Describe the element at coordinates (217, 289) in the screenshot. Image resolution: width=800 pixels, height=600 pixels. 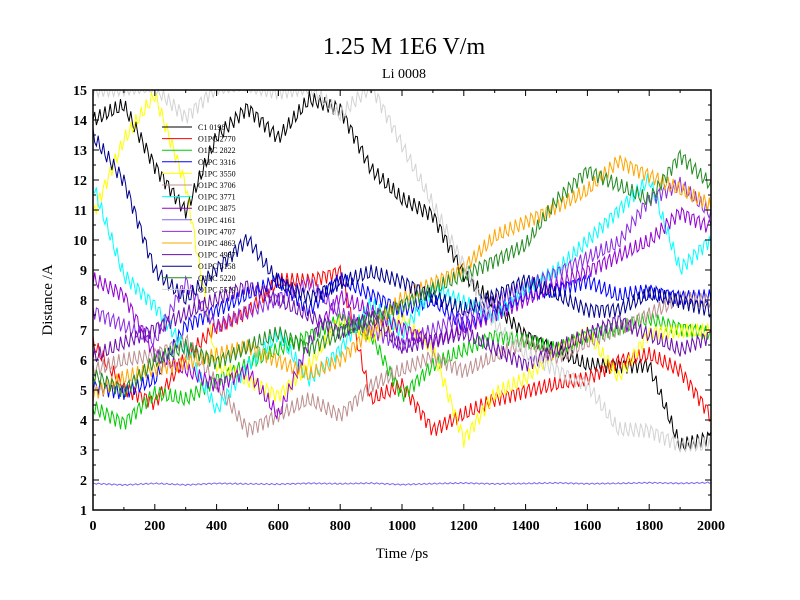
I see `legend-label-o1pc-5519: O1PC 5519` at that location.